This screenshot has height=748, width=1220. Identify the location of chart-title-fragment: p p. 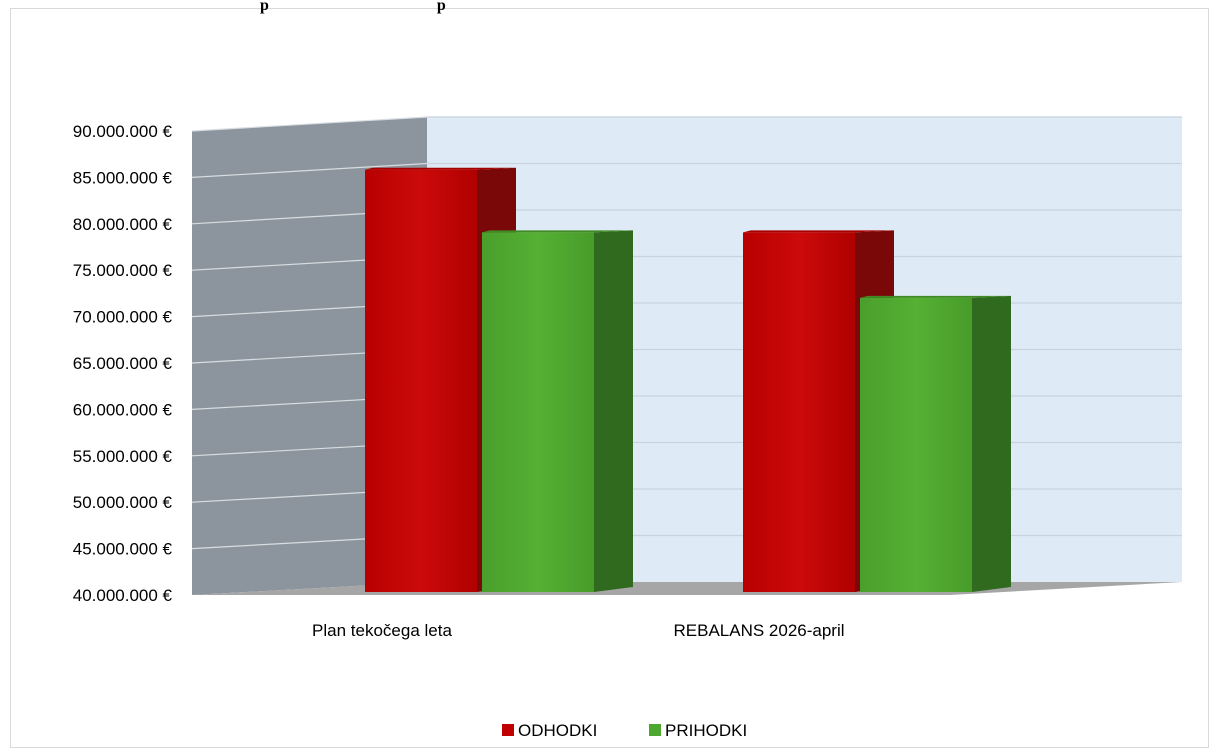
(353, 7).